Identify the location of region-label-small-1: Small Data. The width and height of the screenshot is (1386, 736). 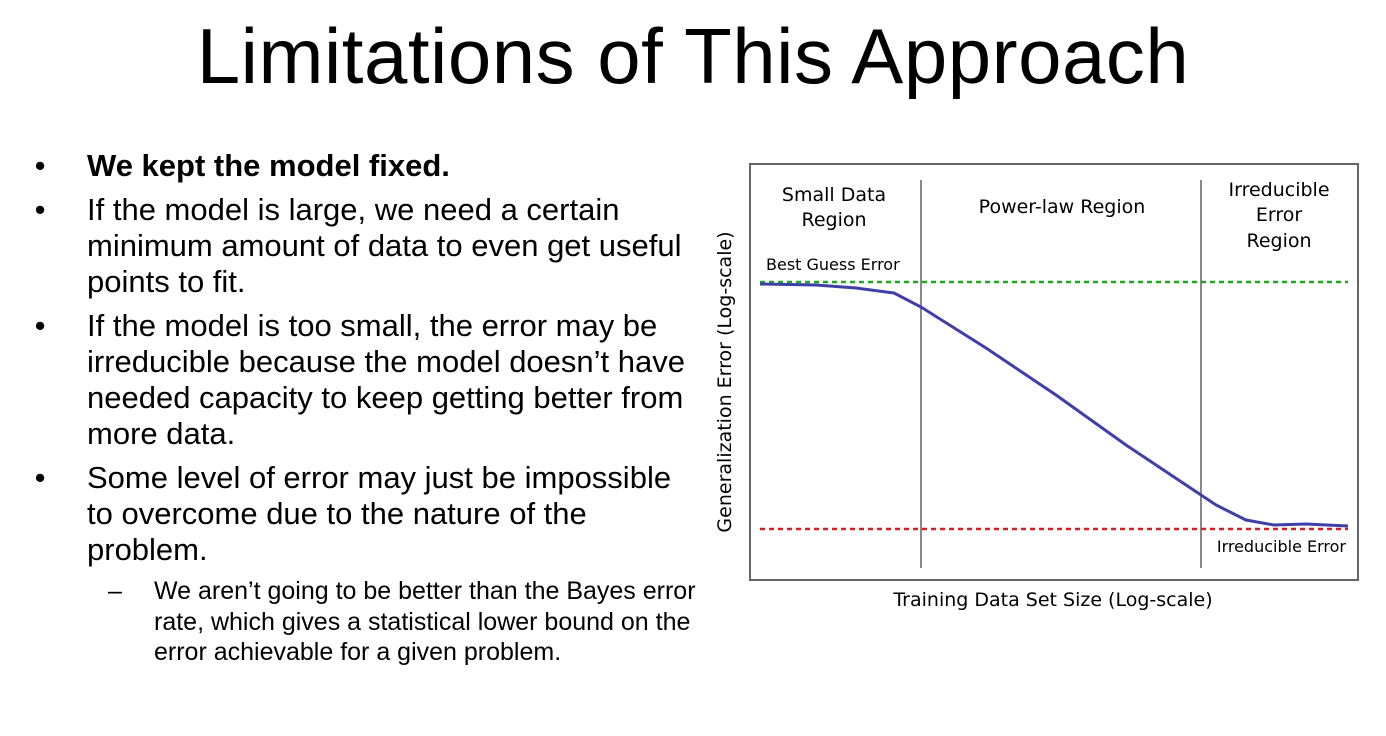
(834, 195).